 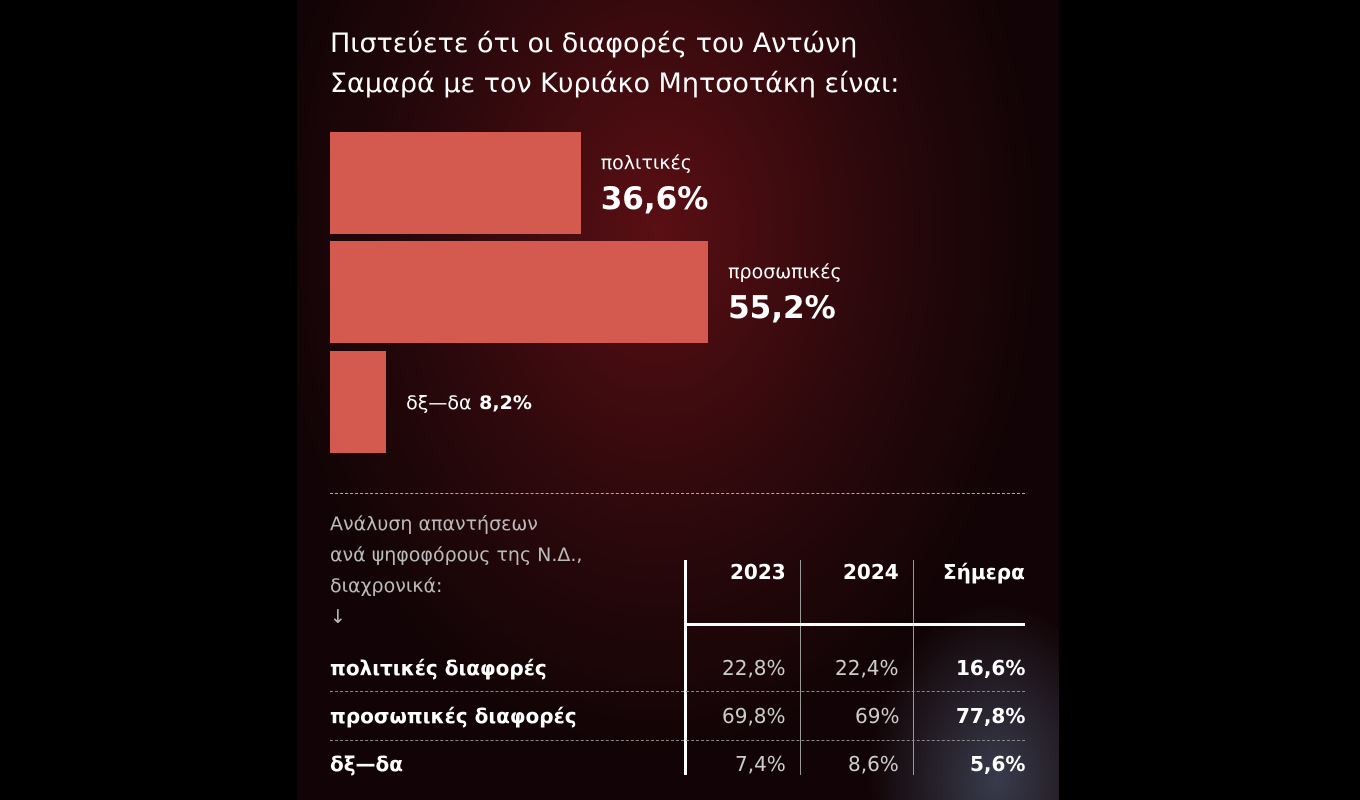 What do you see at coordinates (646, 163) in the screenshot?
I see `bar-category-label: πολιτικές` at bounding box center [646, 163].